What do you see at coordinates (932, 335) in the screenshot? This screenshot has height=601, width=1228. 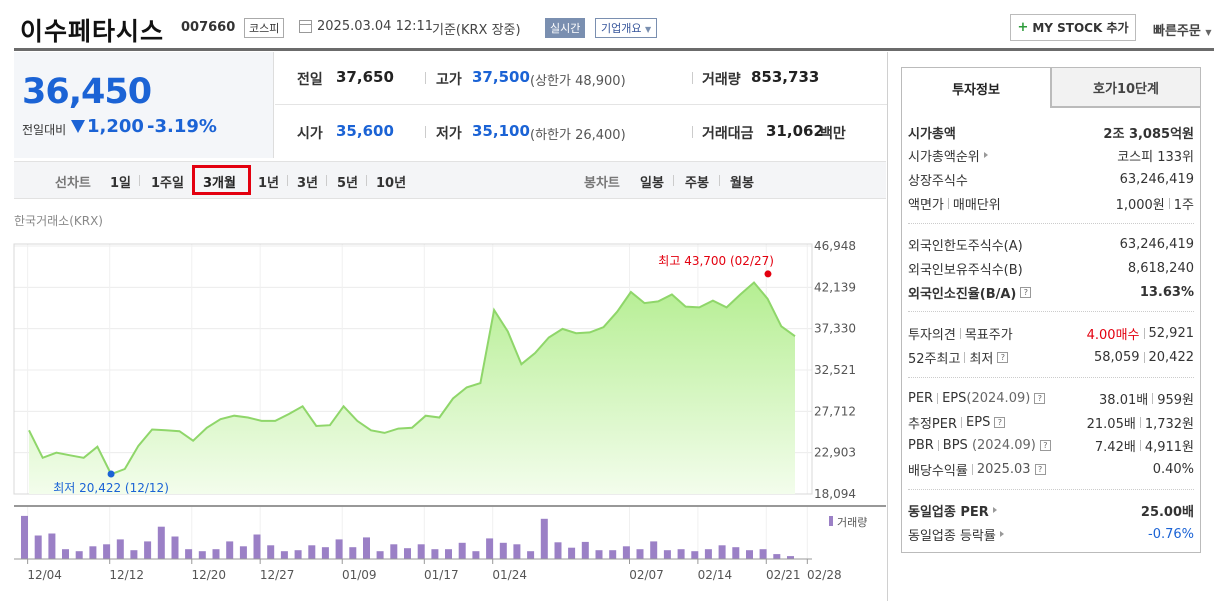 I see `opinion-label: 투자의견` at bounding box center [932, 335].